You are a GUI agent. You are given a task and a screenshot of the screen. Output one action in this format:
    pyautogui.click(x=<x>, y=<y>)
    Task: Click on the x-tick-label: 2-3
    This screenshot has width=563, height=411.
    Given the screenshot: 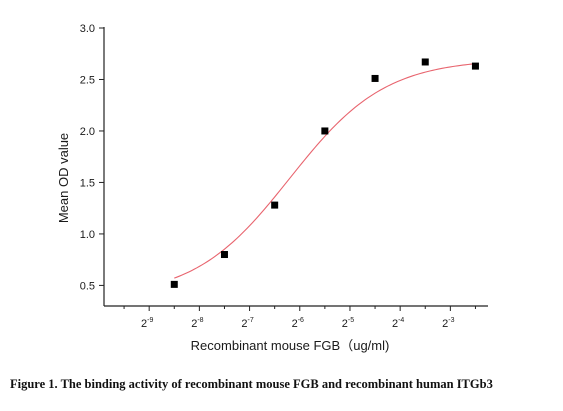 What is the action you would take?
    pyautogui.click(x=448, y=323)
    